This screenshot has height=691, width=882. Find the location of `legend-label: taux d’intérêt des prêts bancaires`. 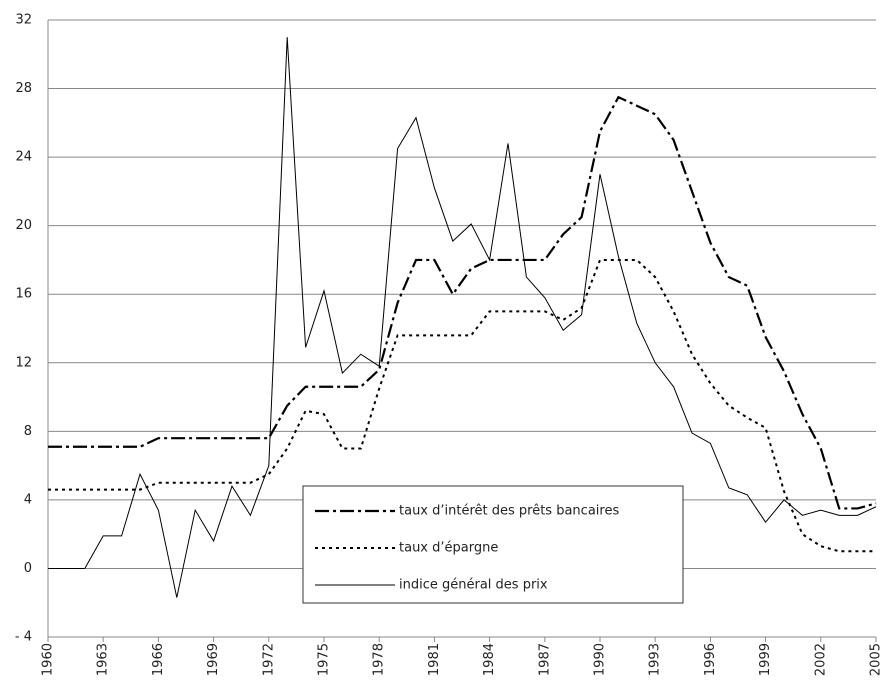

legend-label: taux d’intérêt des prêts bancaires is located at coordinates (509, 511).